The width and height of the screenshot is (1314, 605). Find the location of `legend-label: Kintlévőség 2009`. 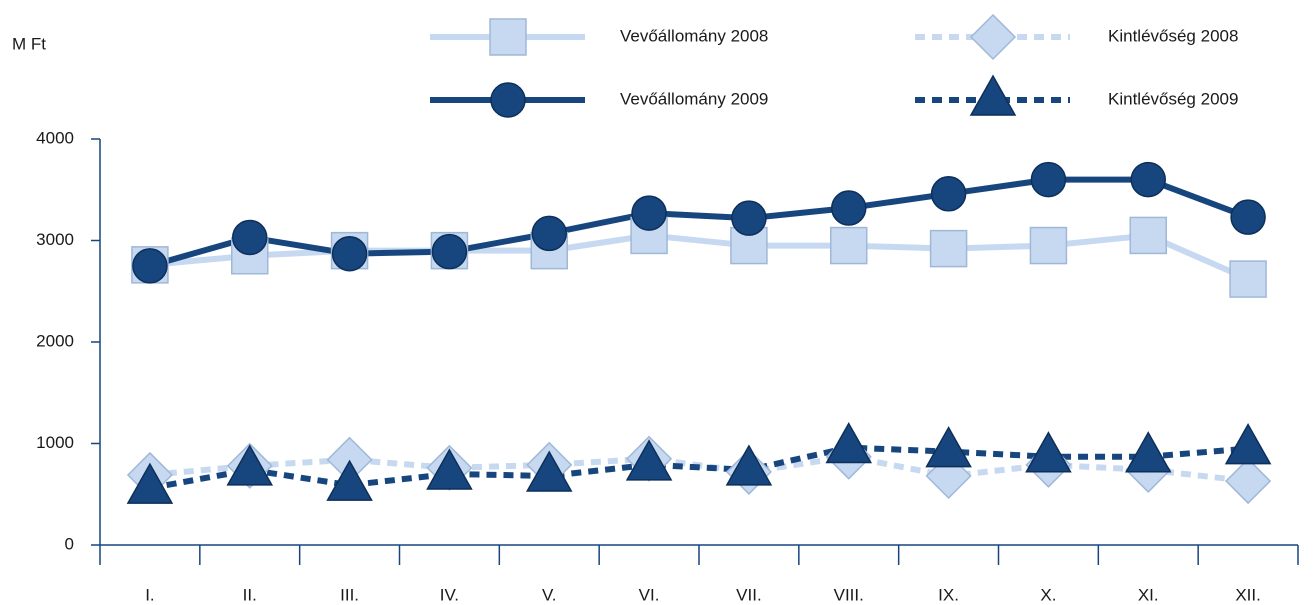

legend-label: Kintlévőség 2009 is located at coordinates (1173, 98).